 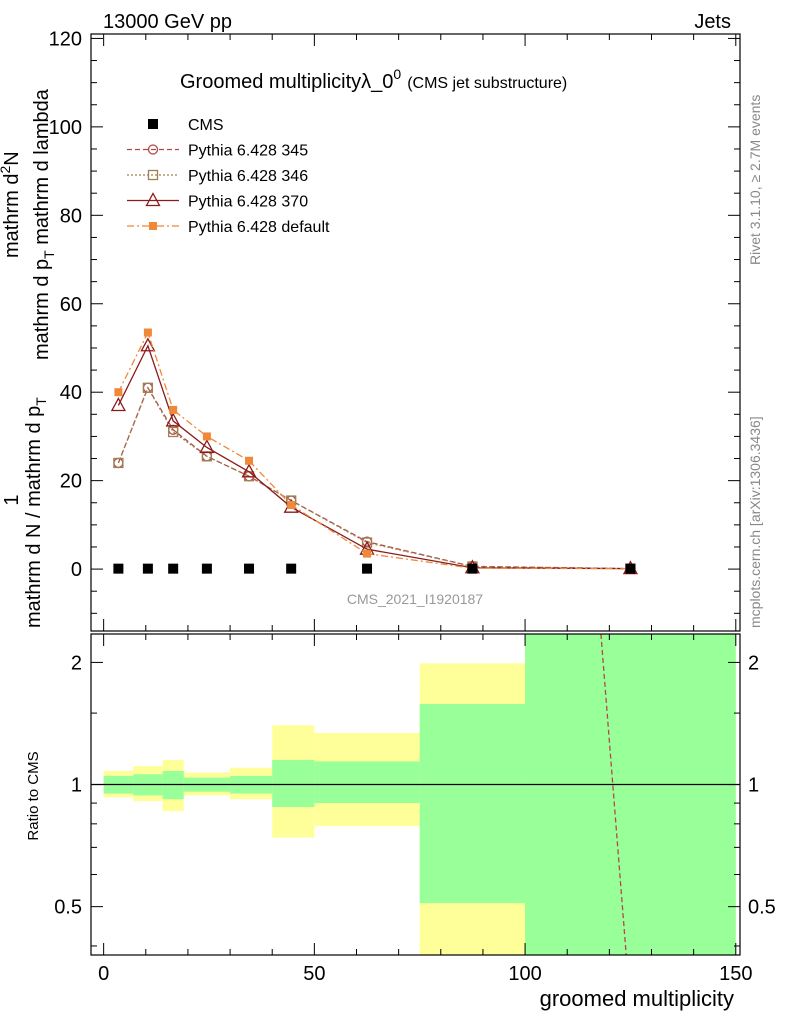 I want to click on legend-marker-pythia-6-428-default, so click(x=153, y=226).